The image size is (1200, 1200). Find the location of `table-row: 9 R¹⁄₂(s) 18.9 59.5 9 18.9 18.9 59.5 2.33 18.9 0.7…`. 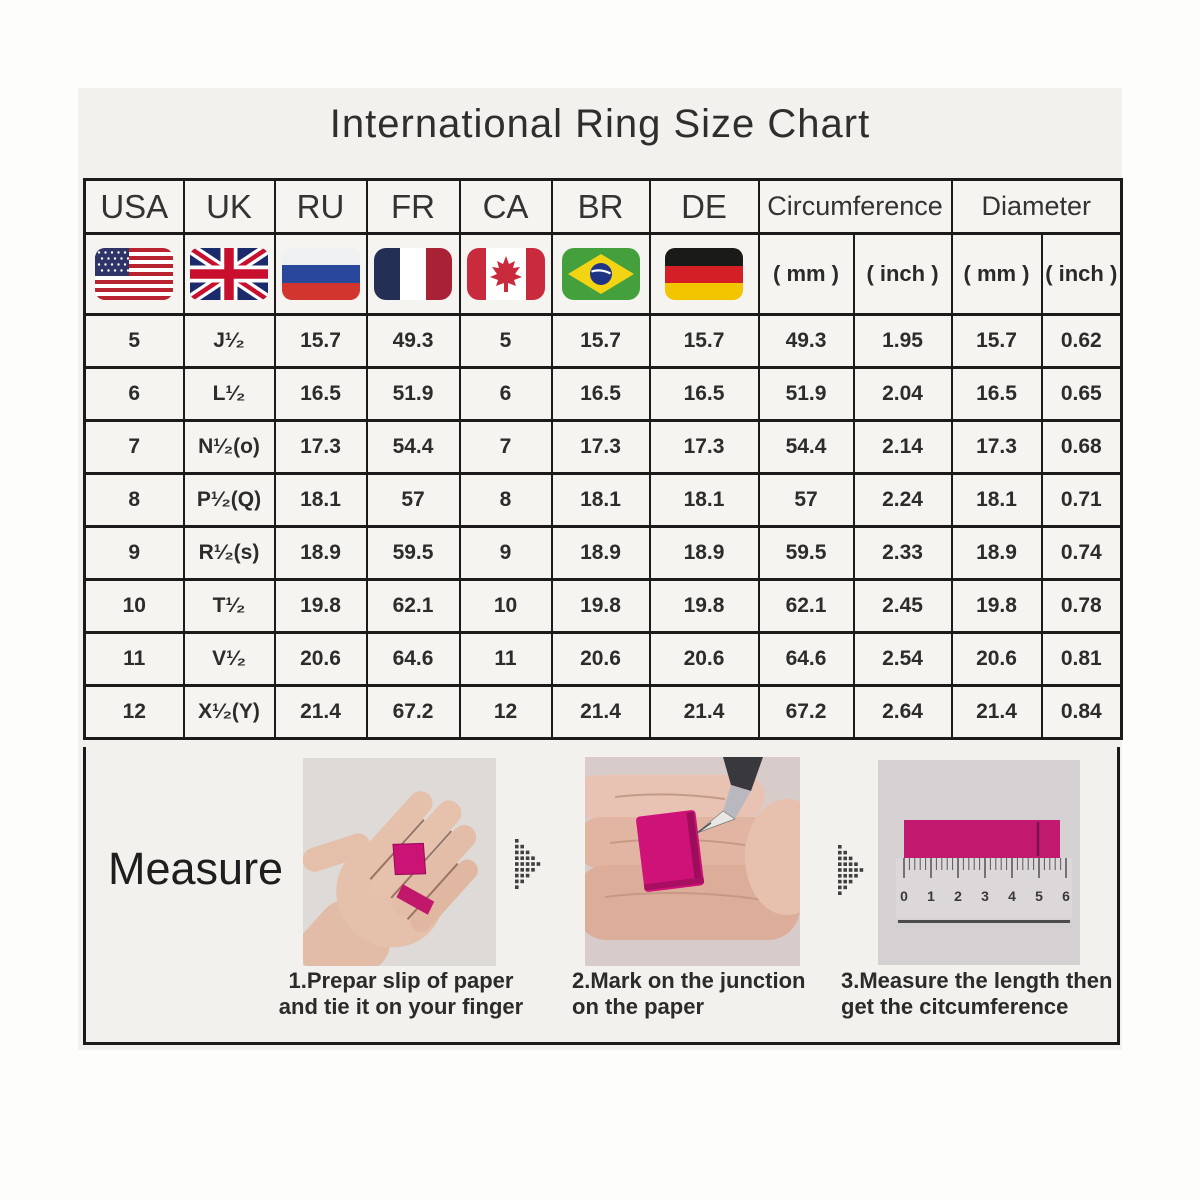

table-row: 9 R¹⁄₂(s) 18.9 59.5 9 18.9 18.9 59.5 2.33 18.9 0.7… is located at coordinates (603, 553).